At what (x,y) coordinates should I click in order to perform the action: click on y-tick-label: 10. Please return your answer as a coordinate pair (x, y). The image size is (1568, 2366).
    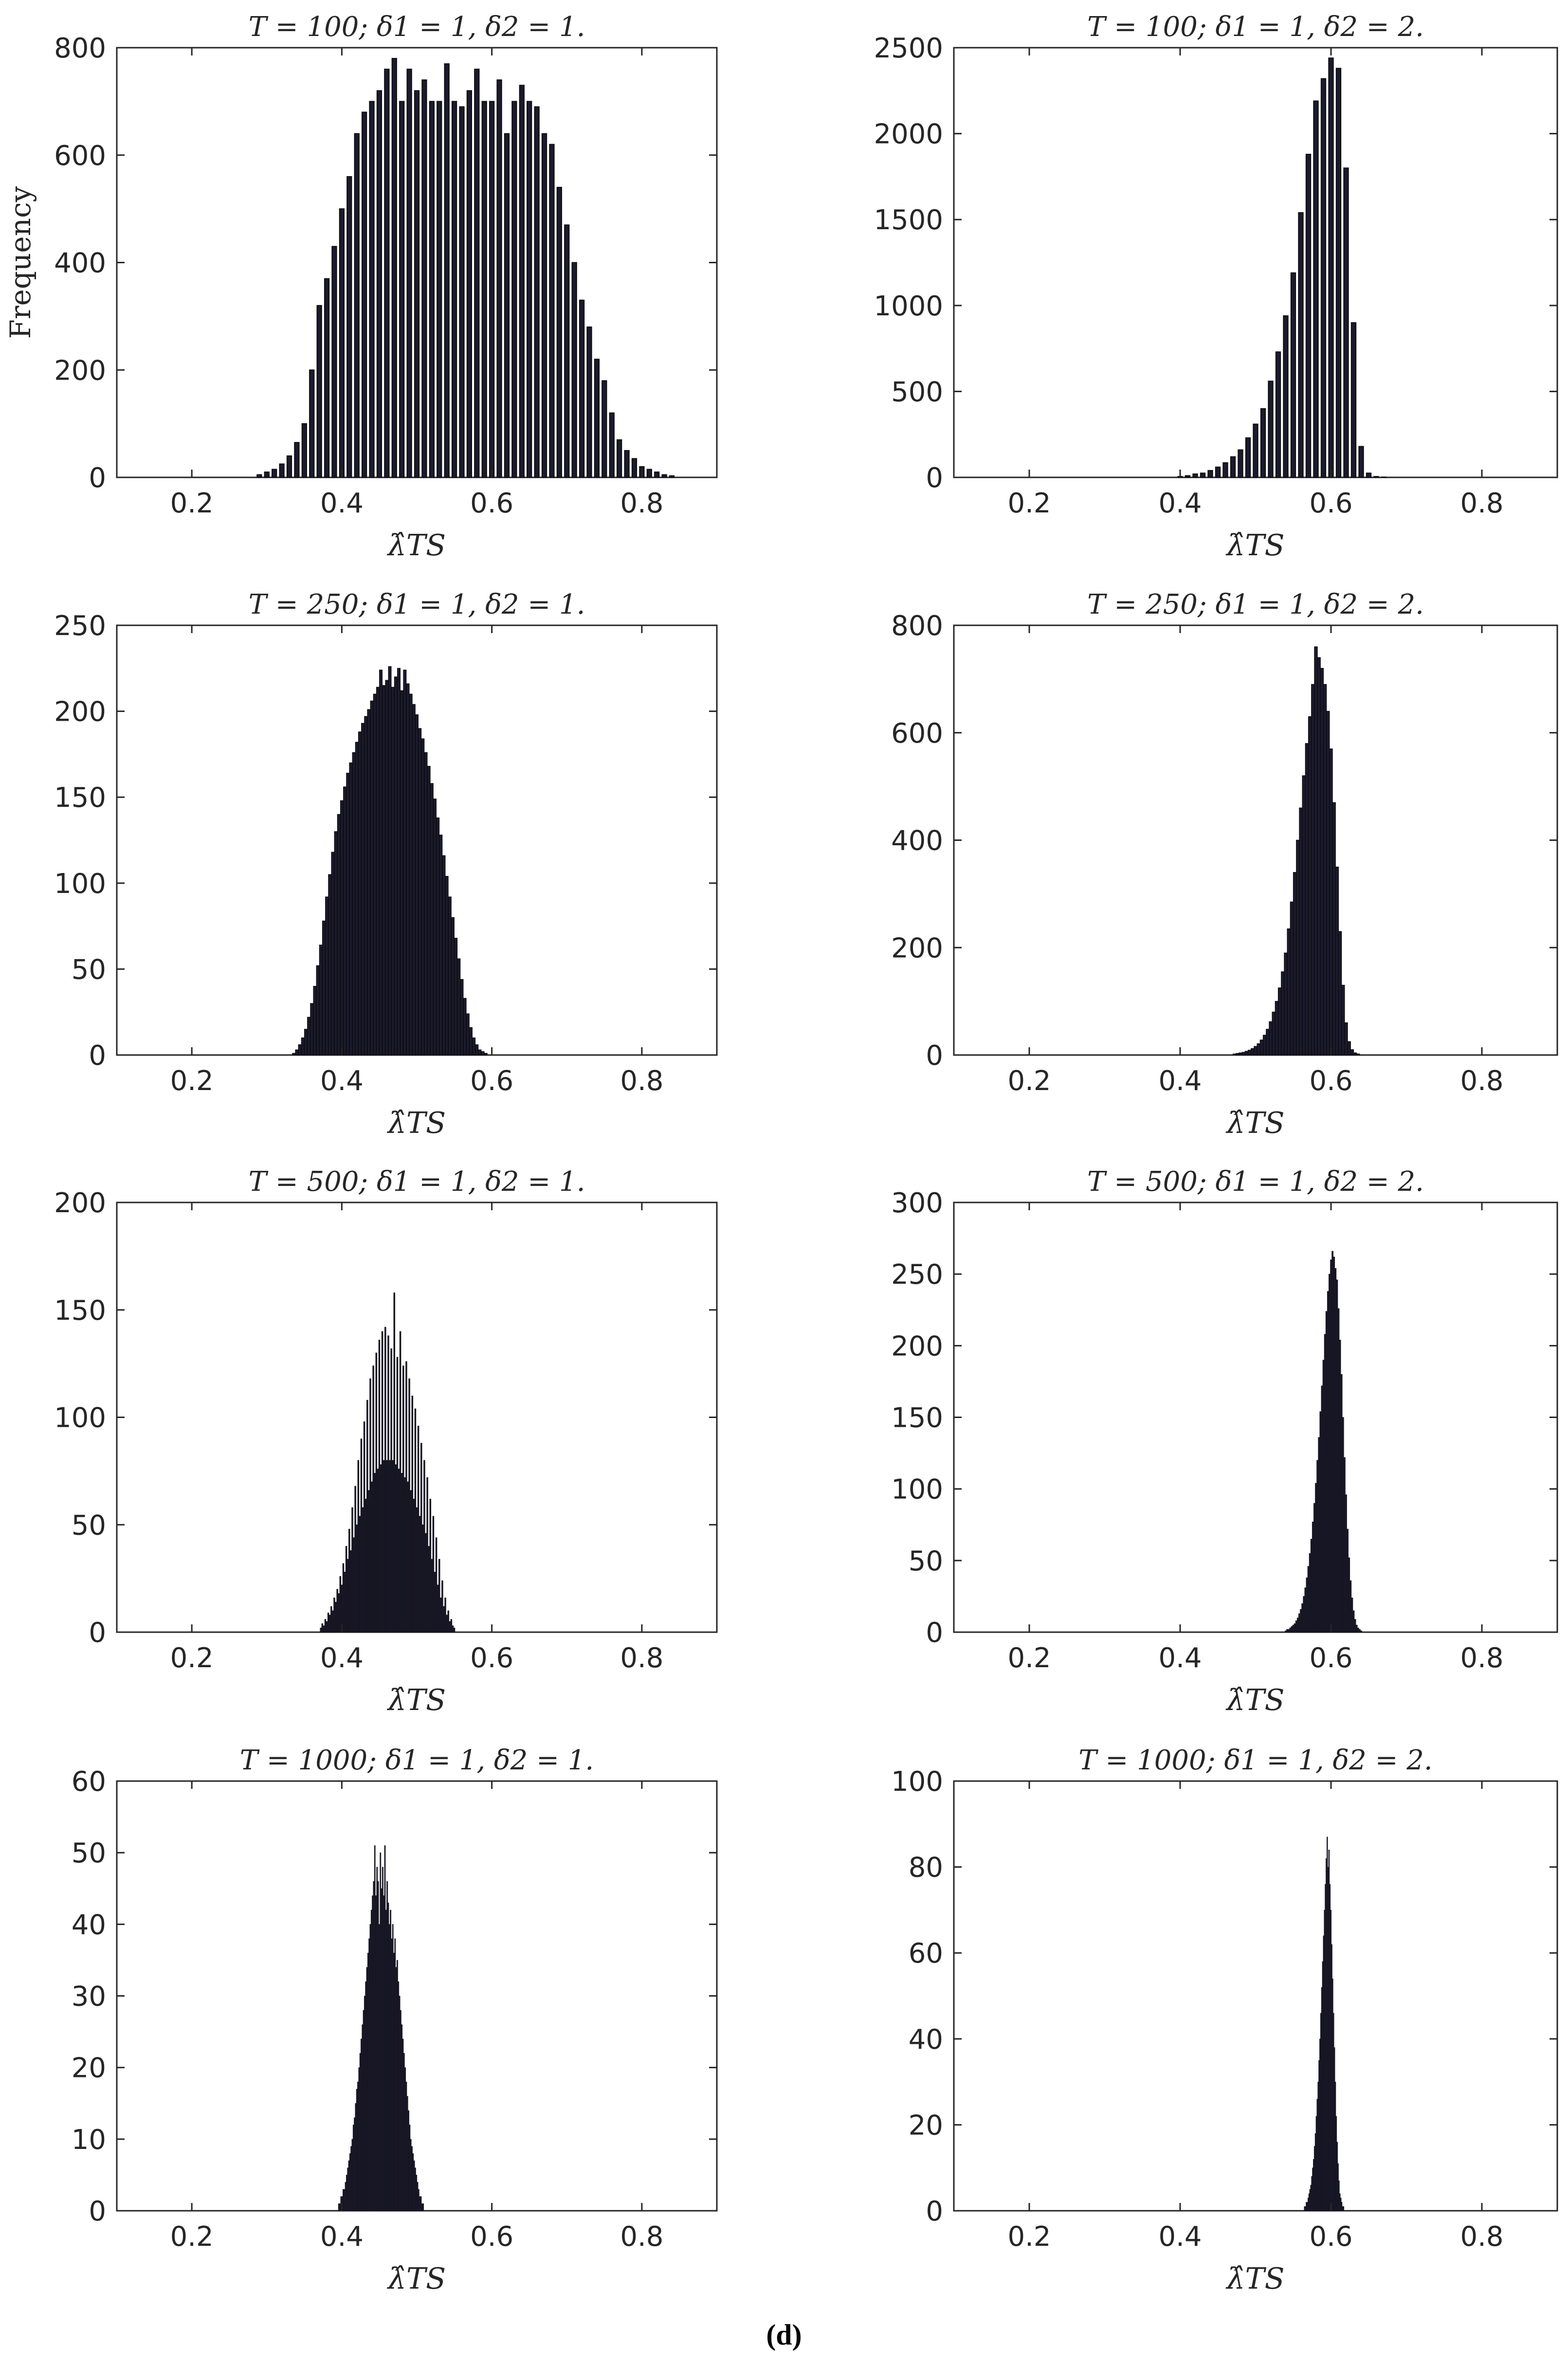
    Looking at the image, I should click on (89, 2140).